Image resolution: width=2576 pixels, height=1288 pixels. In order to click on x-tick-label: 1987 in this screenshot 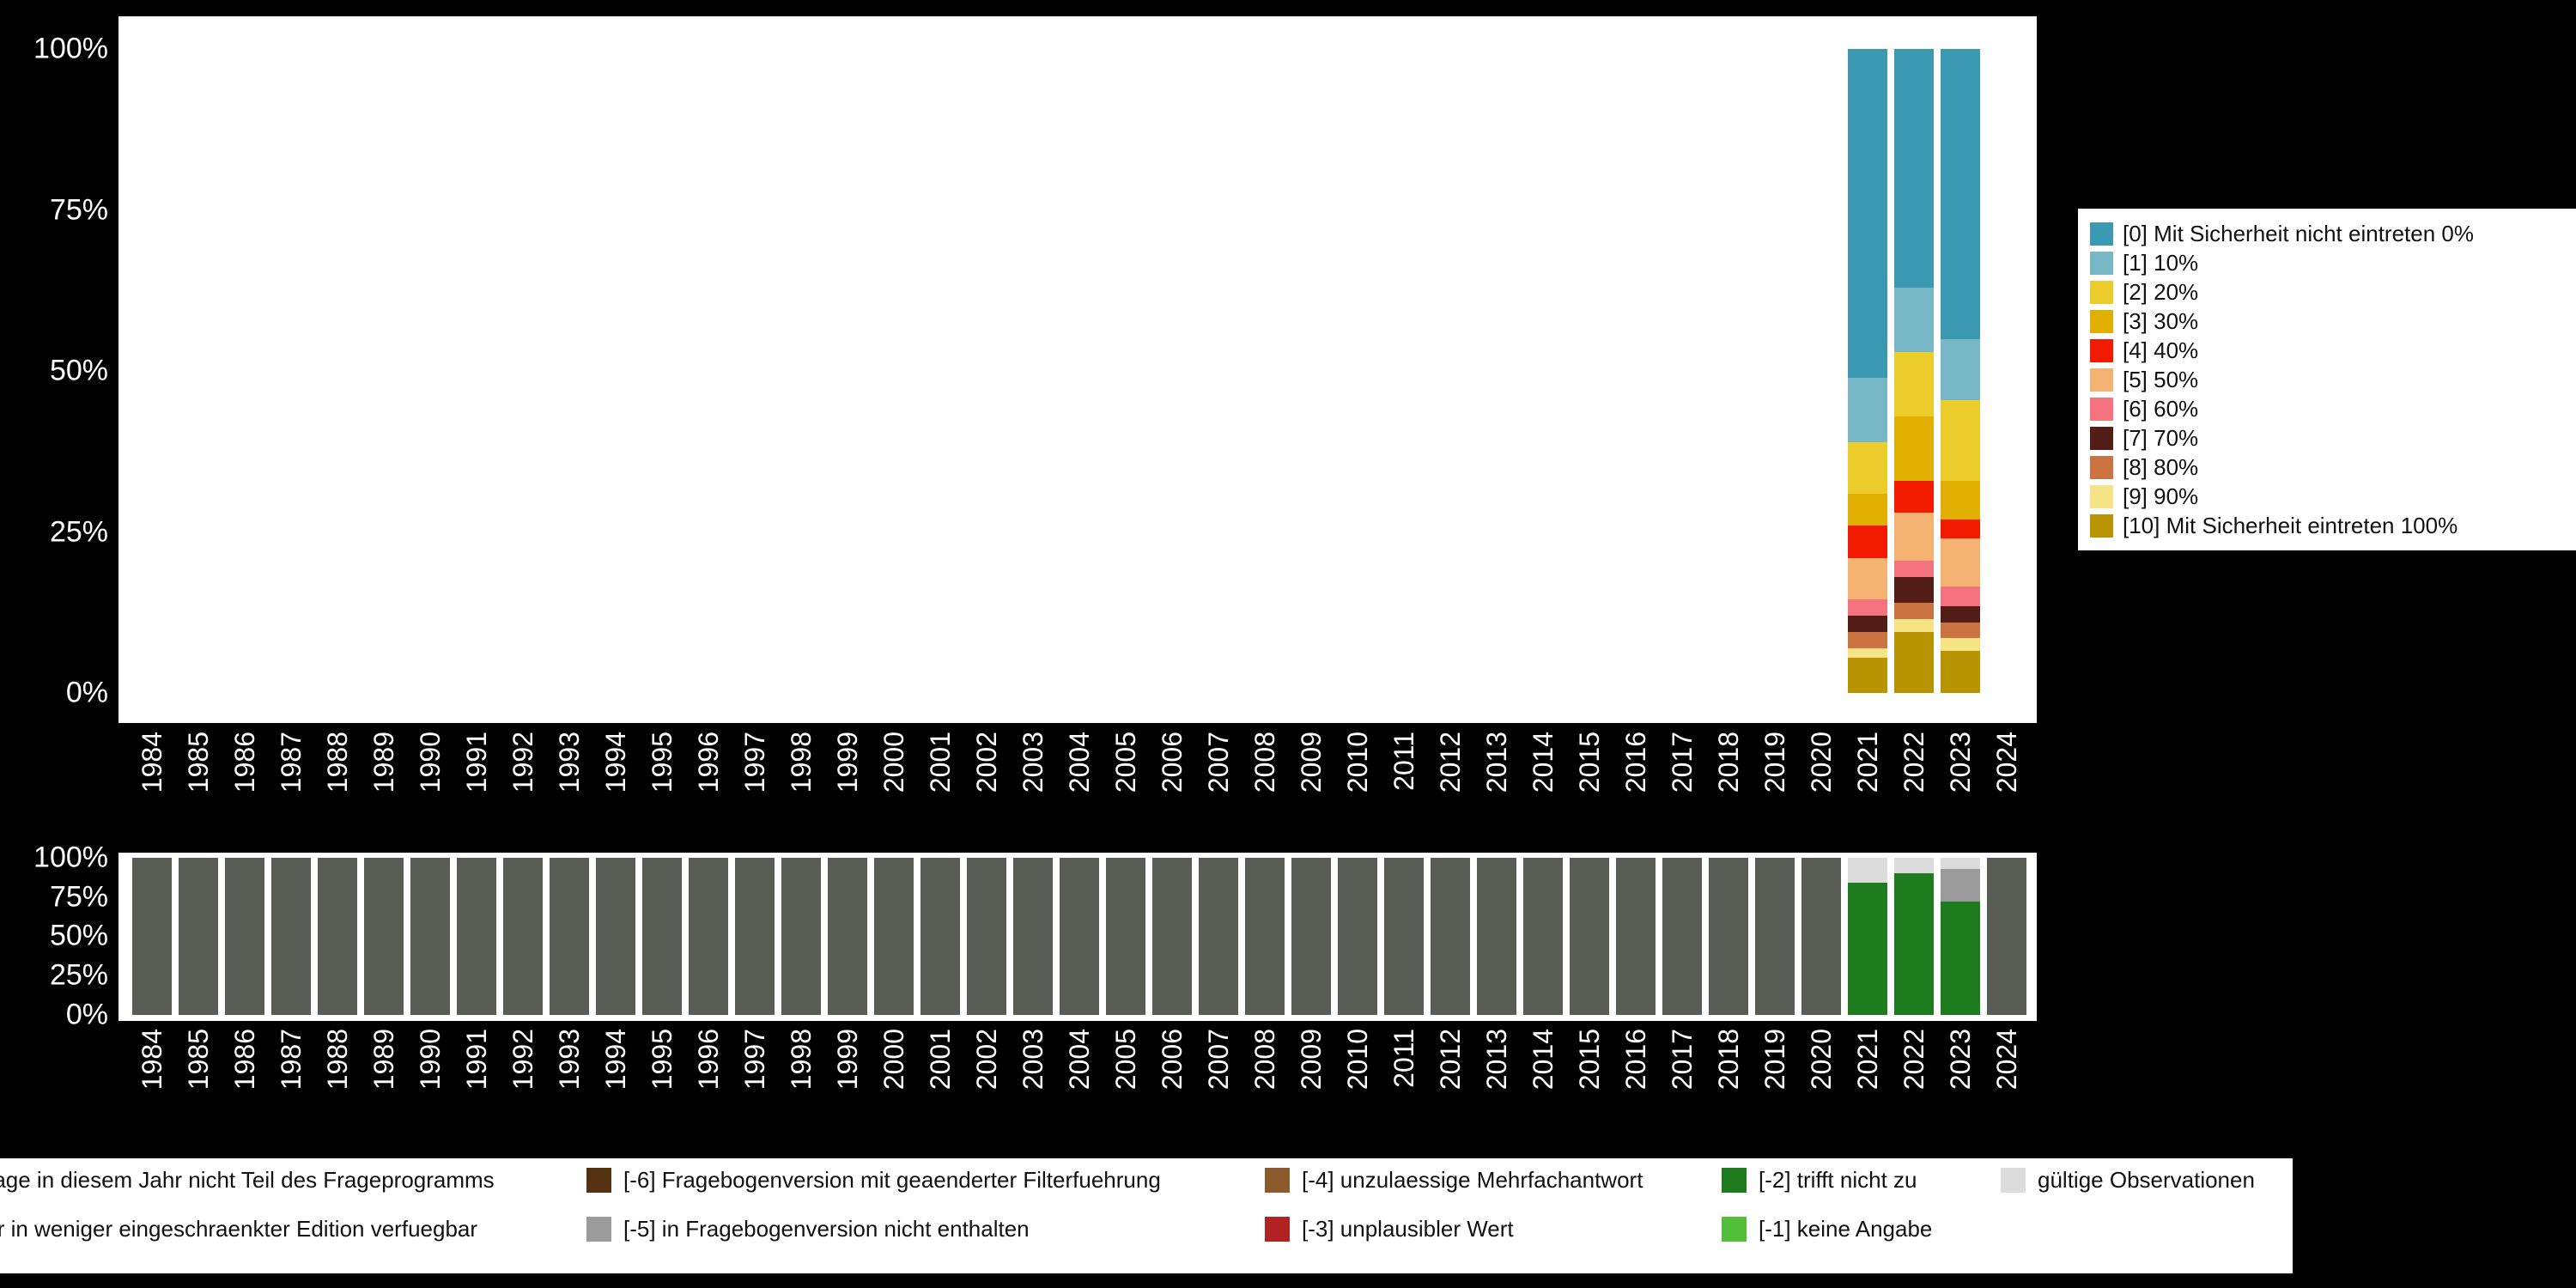, I will do `click(291, 1060)`.